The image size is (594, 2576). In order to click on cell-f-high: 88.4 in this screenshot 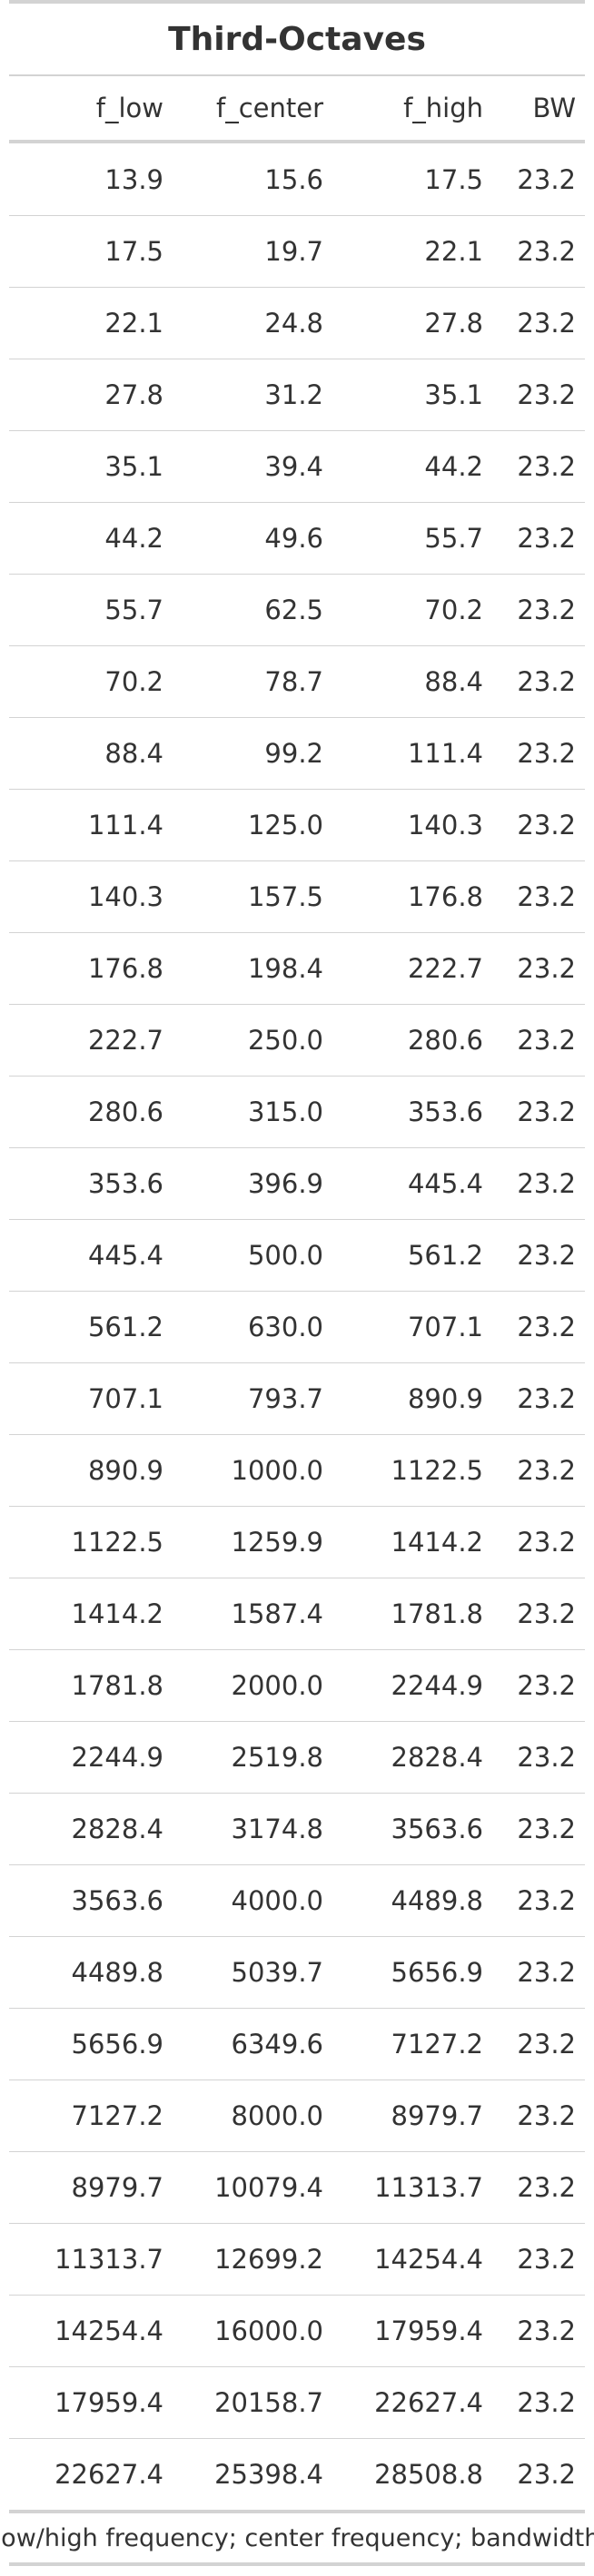, I will do `click(453, 681)`.